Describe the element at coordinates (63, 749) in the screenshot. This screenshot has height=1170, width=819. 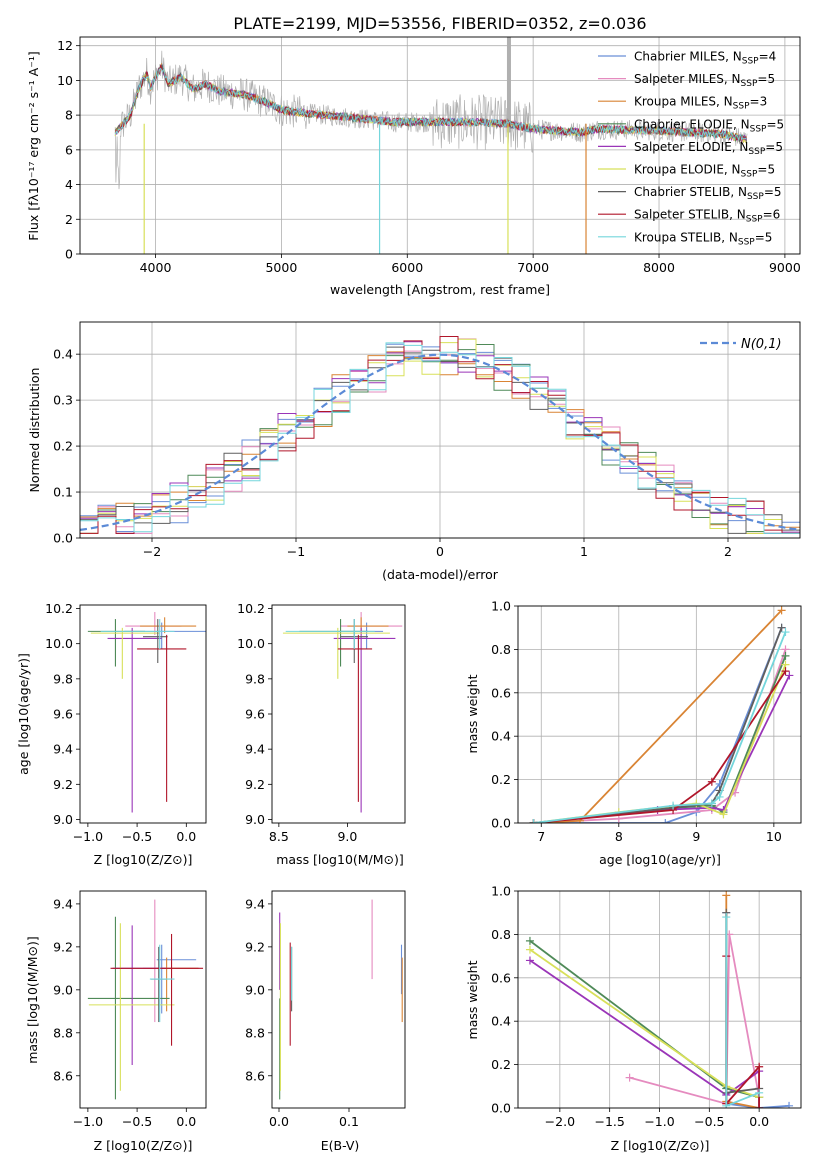
I see `y-tick-label: 9.4` at that location.